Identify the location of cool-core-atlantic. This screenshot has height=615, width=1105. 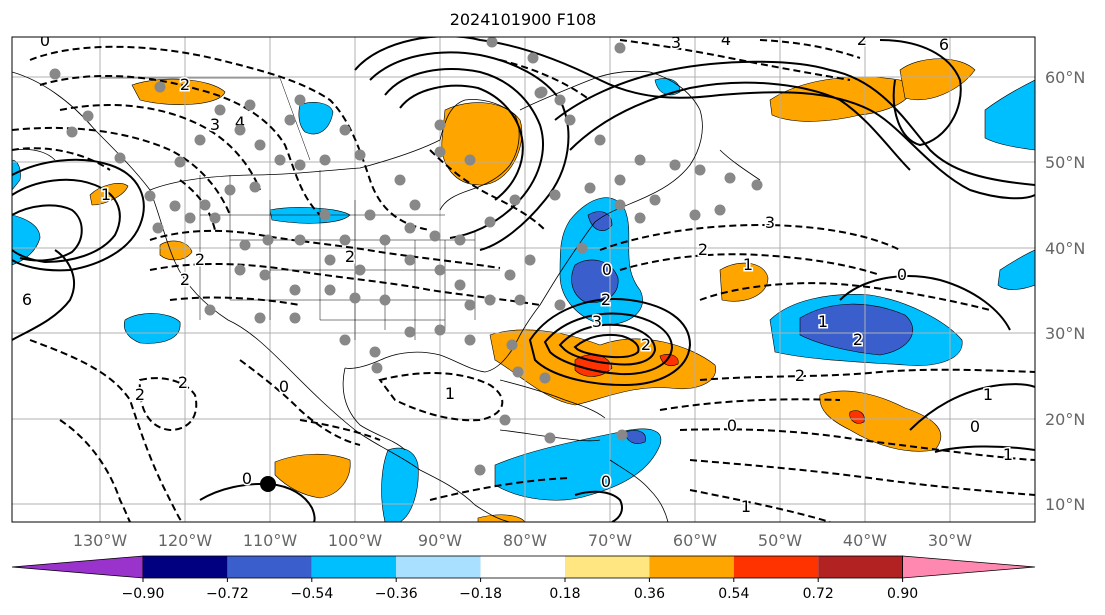
(856, 329).